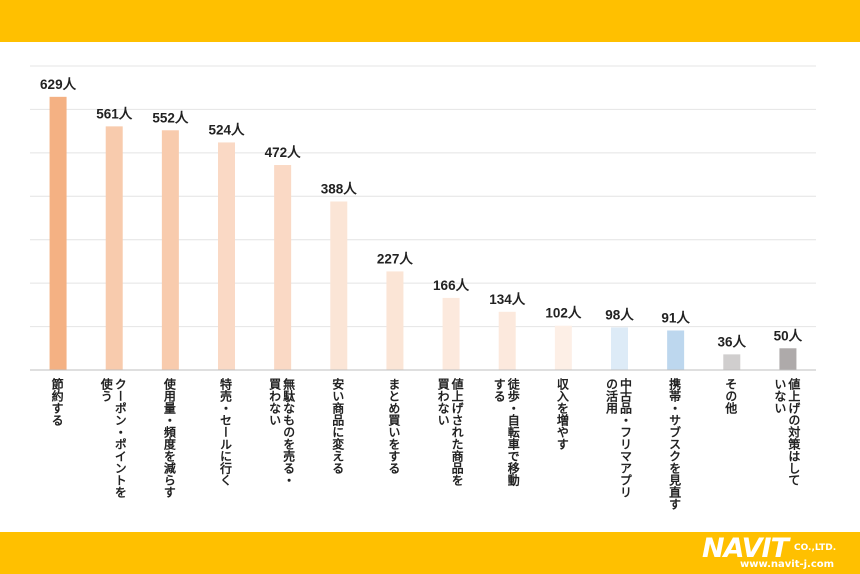  Describe the element at coordinates (675, 317) in the screenshot. I see `value-label: 91人` at that location.